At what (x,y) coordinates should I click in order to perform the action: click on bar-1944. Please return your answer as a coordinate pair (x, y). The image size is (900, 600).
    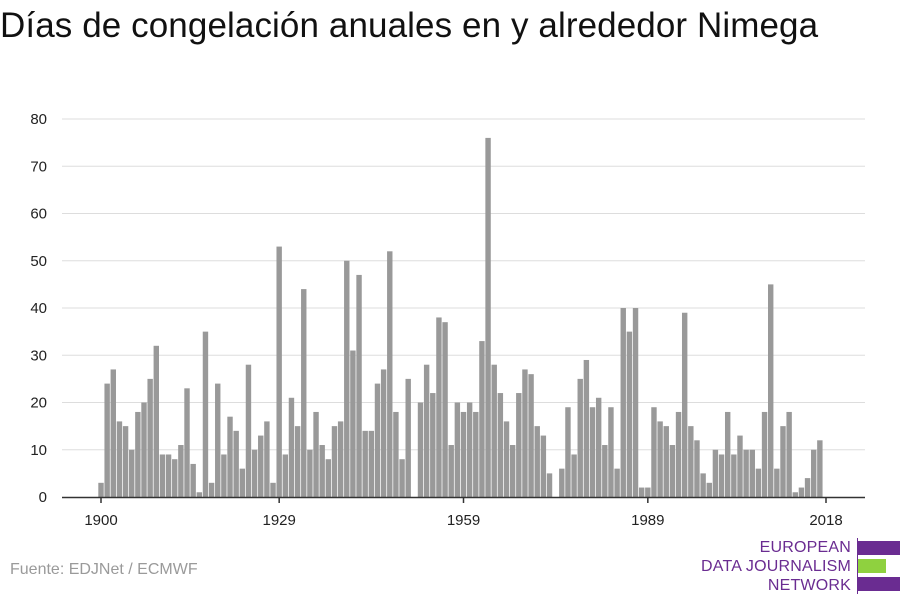
    Looking at the image, I should click on (371, 463).